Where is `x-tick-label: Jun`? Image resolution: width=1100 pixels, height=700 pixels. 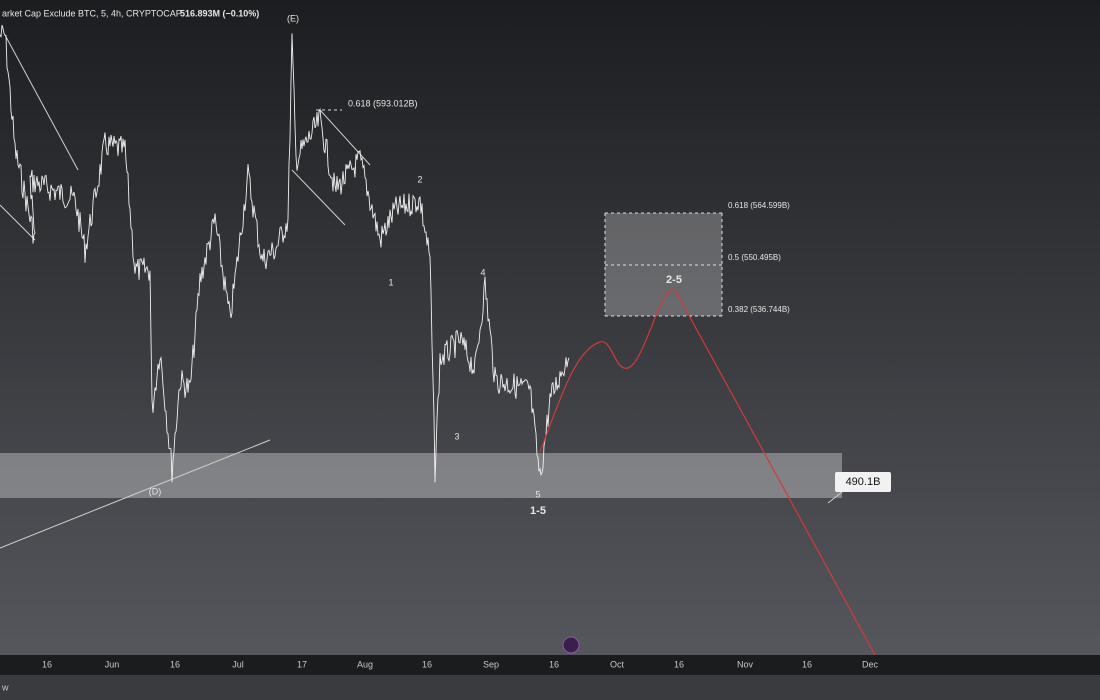
x-tick-label: Jun is located at coordinates (112, 664).